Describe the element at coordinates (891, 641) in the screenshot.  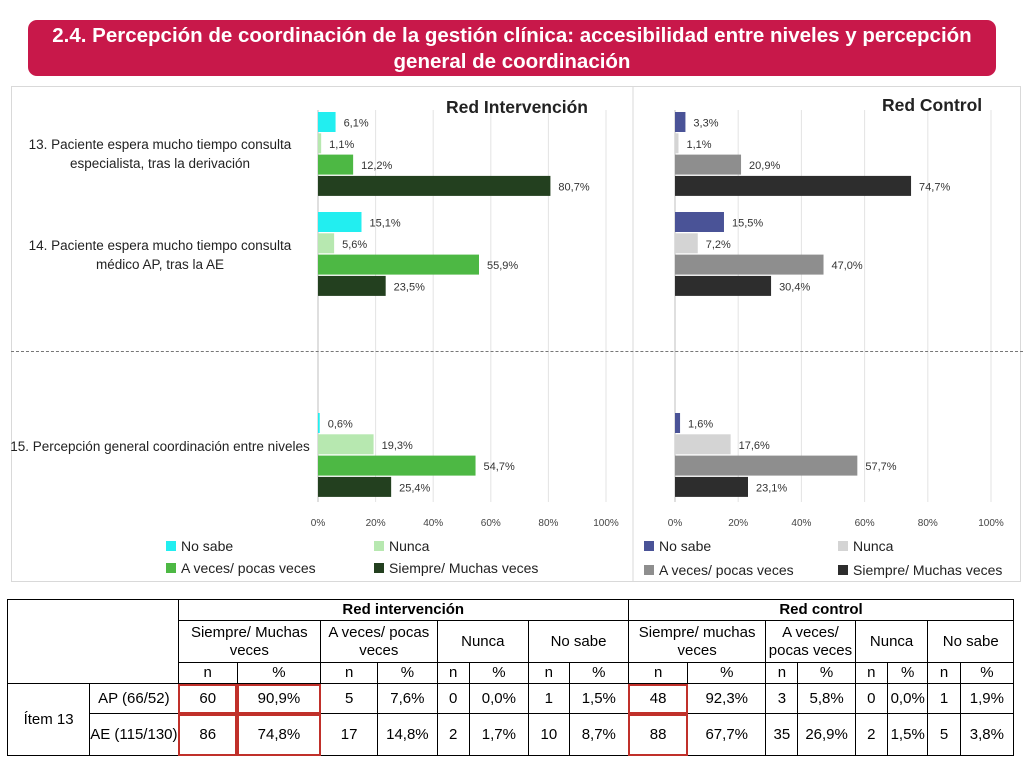
I see `category-header: Nunca` at that location.